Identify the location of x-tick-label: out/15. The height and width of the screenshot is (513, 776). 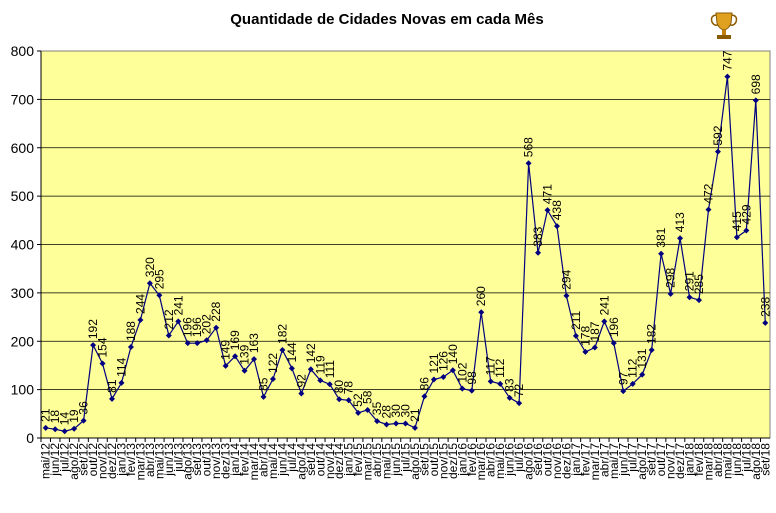
(434, 460).